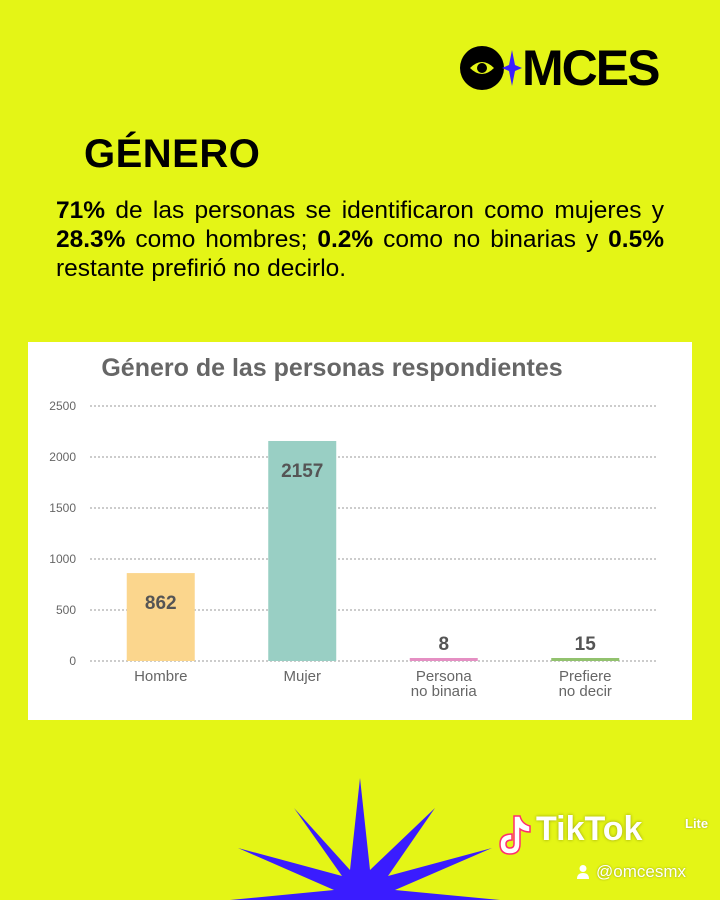  I want to click on data-label: 8, so click(443, 644).